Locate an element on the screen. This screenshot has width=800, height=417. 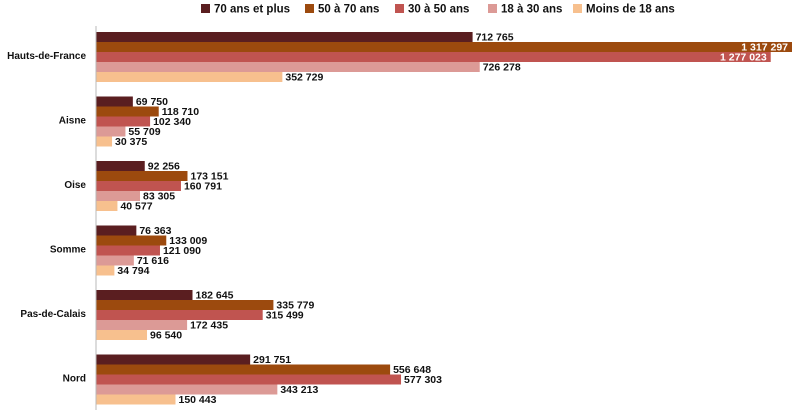
value-label-nord-50-a-70-ans: 556 648 is located at coordinates (412, 370).